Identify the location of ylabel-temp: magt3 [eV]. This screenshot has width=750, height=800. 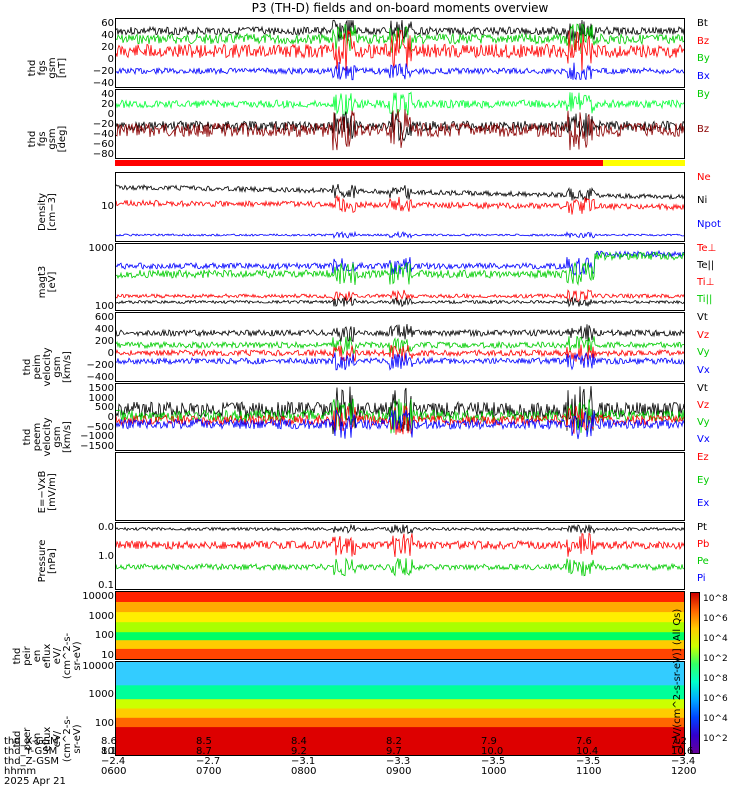
(47, 282).